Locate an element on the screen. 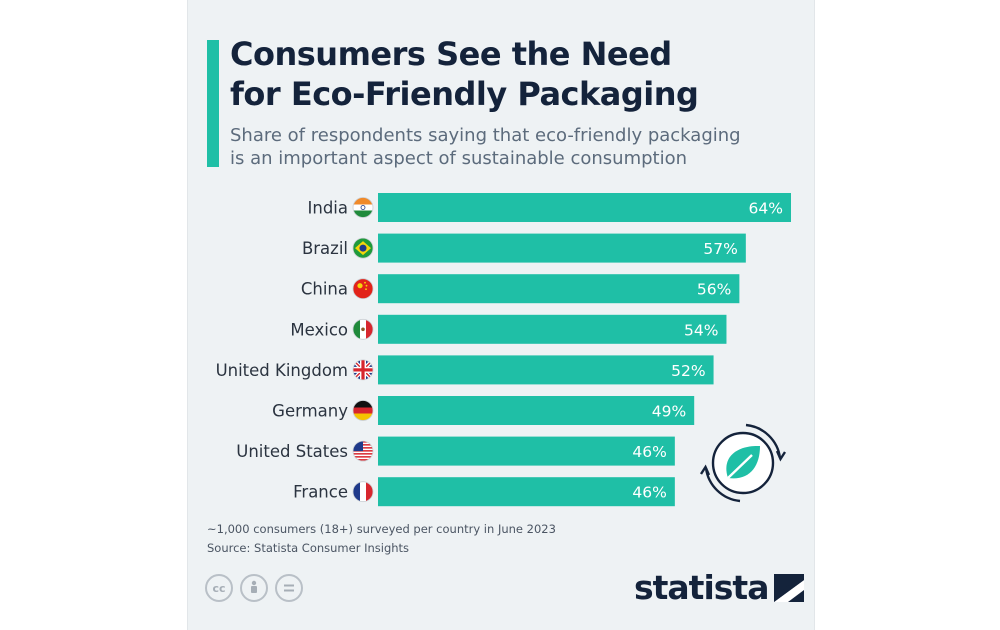 This screenshot has height=630, width=1000. bar-china is located at coordinates (559, 289).